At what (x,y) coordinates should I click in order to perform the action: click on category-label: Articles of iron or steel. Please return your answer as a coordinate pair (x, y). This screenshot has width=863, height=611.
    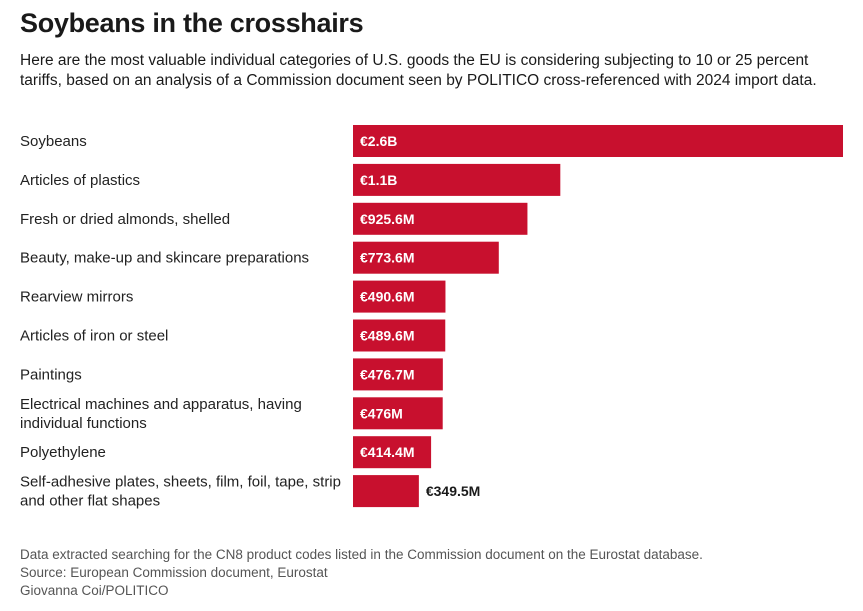
    Looking at the image, I should click on (94, 336).